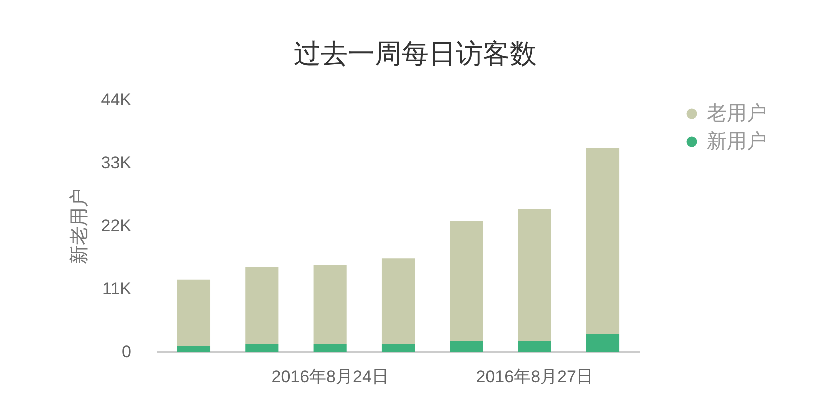 This screenshot has height=416, width=830. Describe the element at coordinates (116, 100) in the screenshot. I see `y-tick-label: 44K` at that location.